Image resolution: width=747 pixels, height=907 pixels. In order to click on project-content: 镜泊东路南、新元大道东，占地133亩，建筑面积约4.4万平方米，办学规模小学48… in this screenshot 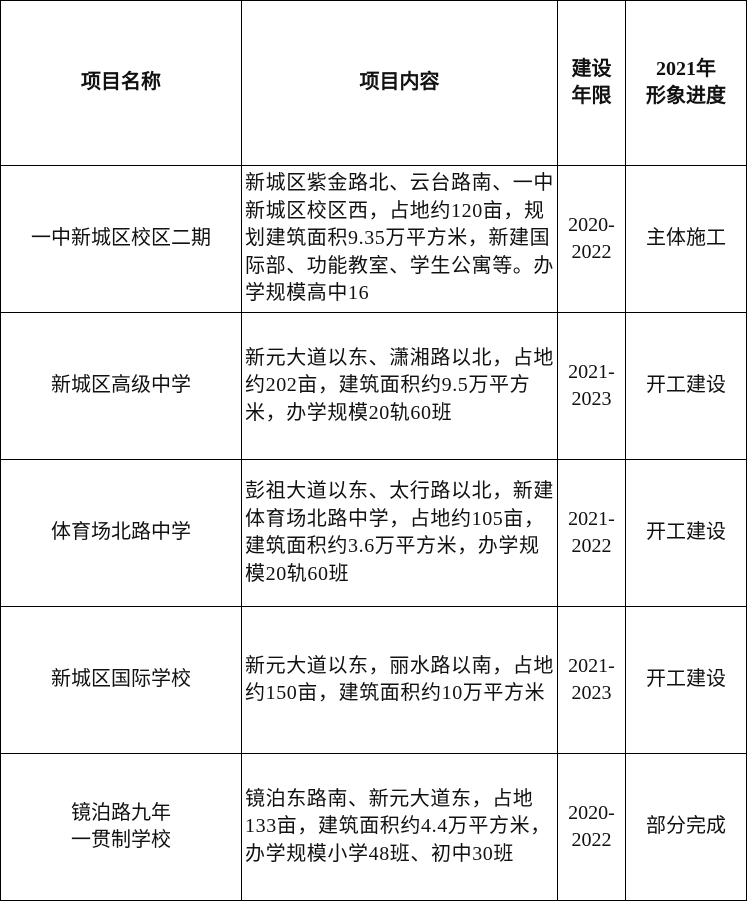, I will do `click(399, 827)`.